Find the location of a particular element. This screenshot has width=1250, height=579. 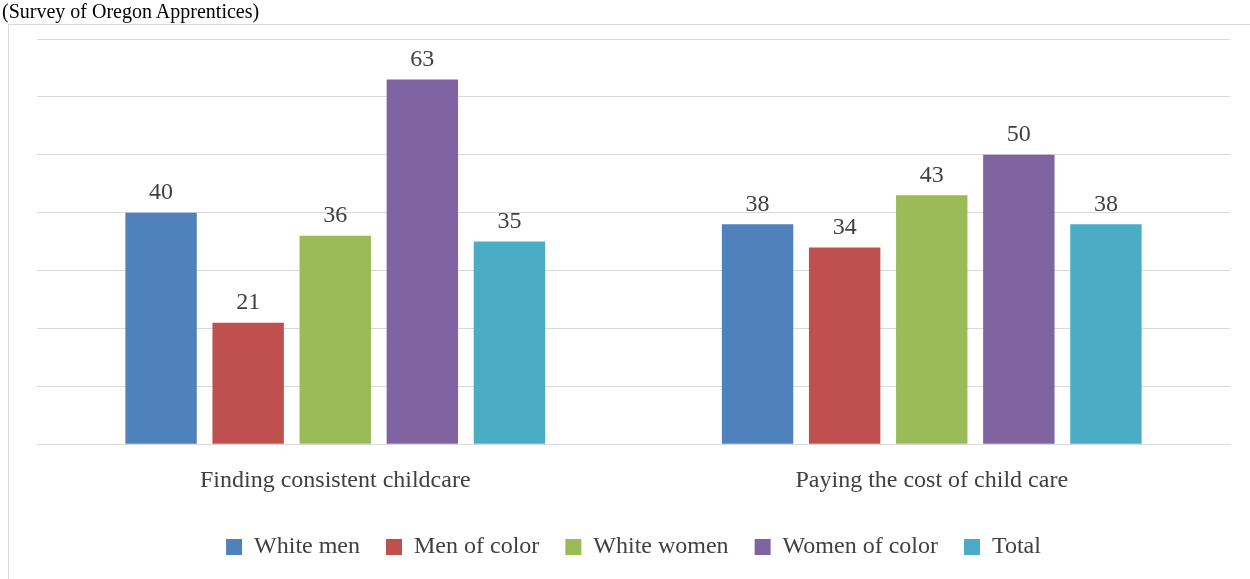

data-label: 34 is located at coordinates (844, 225).